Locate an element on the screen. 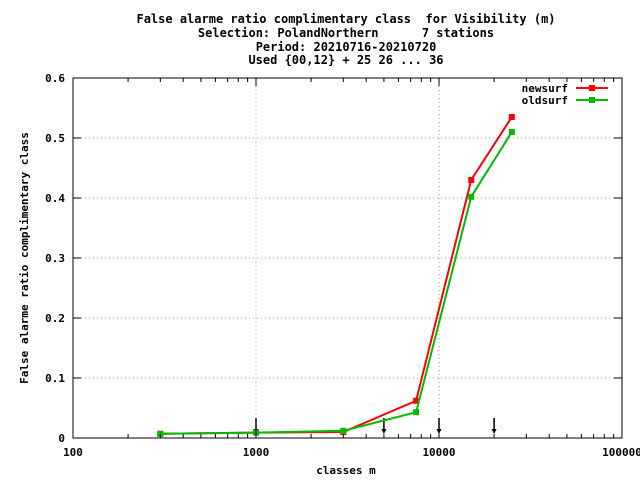  title-line-3: Period: 20210716-20210720 is located at coordinates (346, 47).